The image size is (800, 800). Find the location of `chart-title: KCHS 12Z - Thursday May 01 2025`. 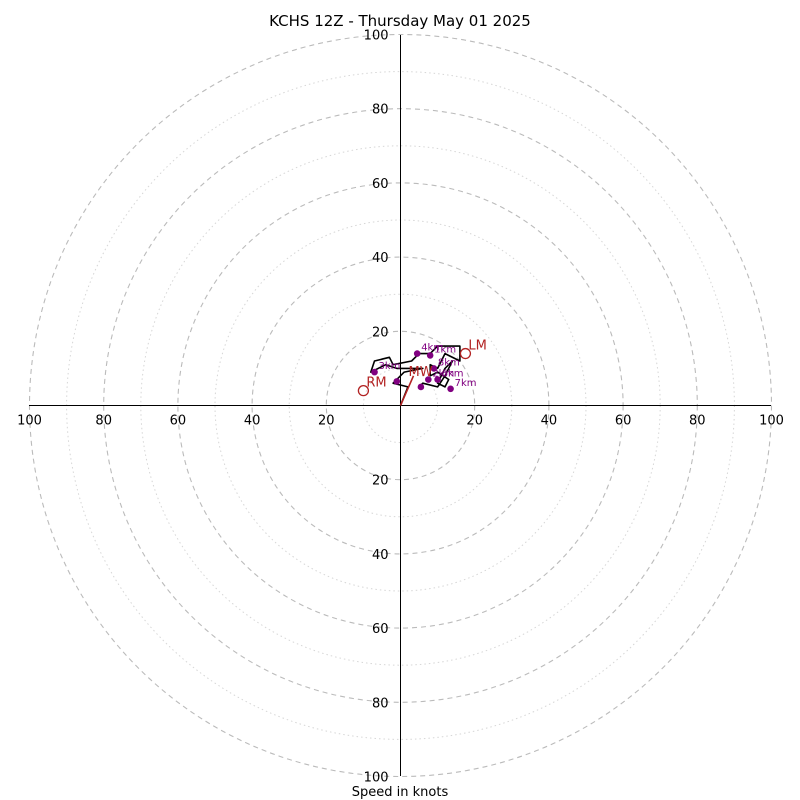

chart-title: KCHS 12Z - Thursday May 01 2025 is located at coordinates (400, 21).